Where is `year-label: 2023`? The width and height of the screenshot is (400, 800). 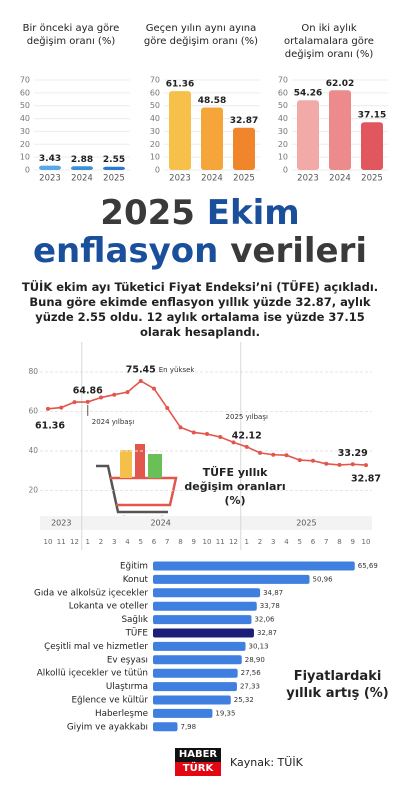
year-label: 2023 is located at coordinates (61, 523).